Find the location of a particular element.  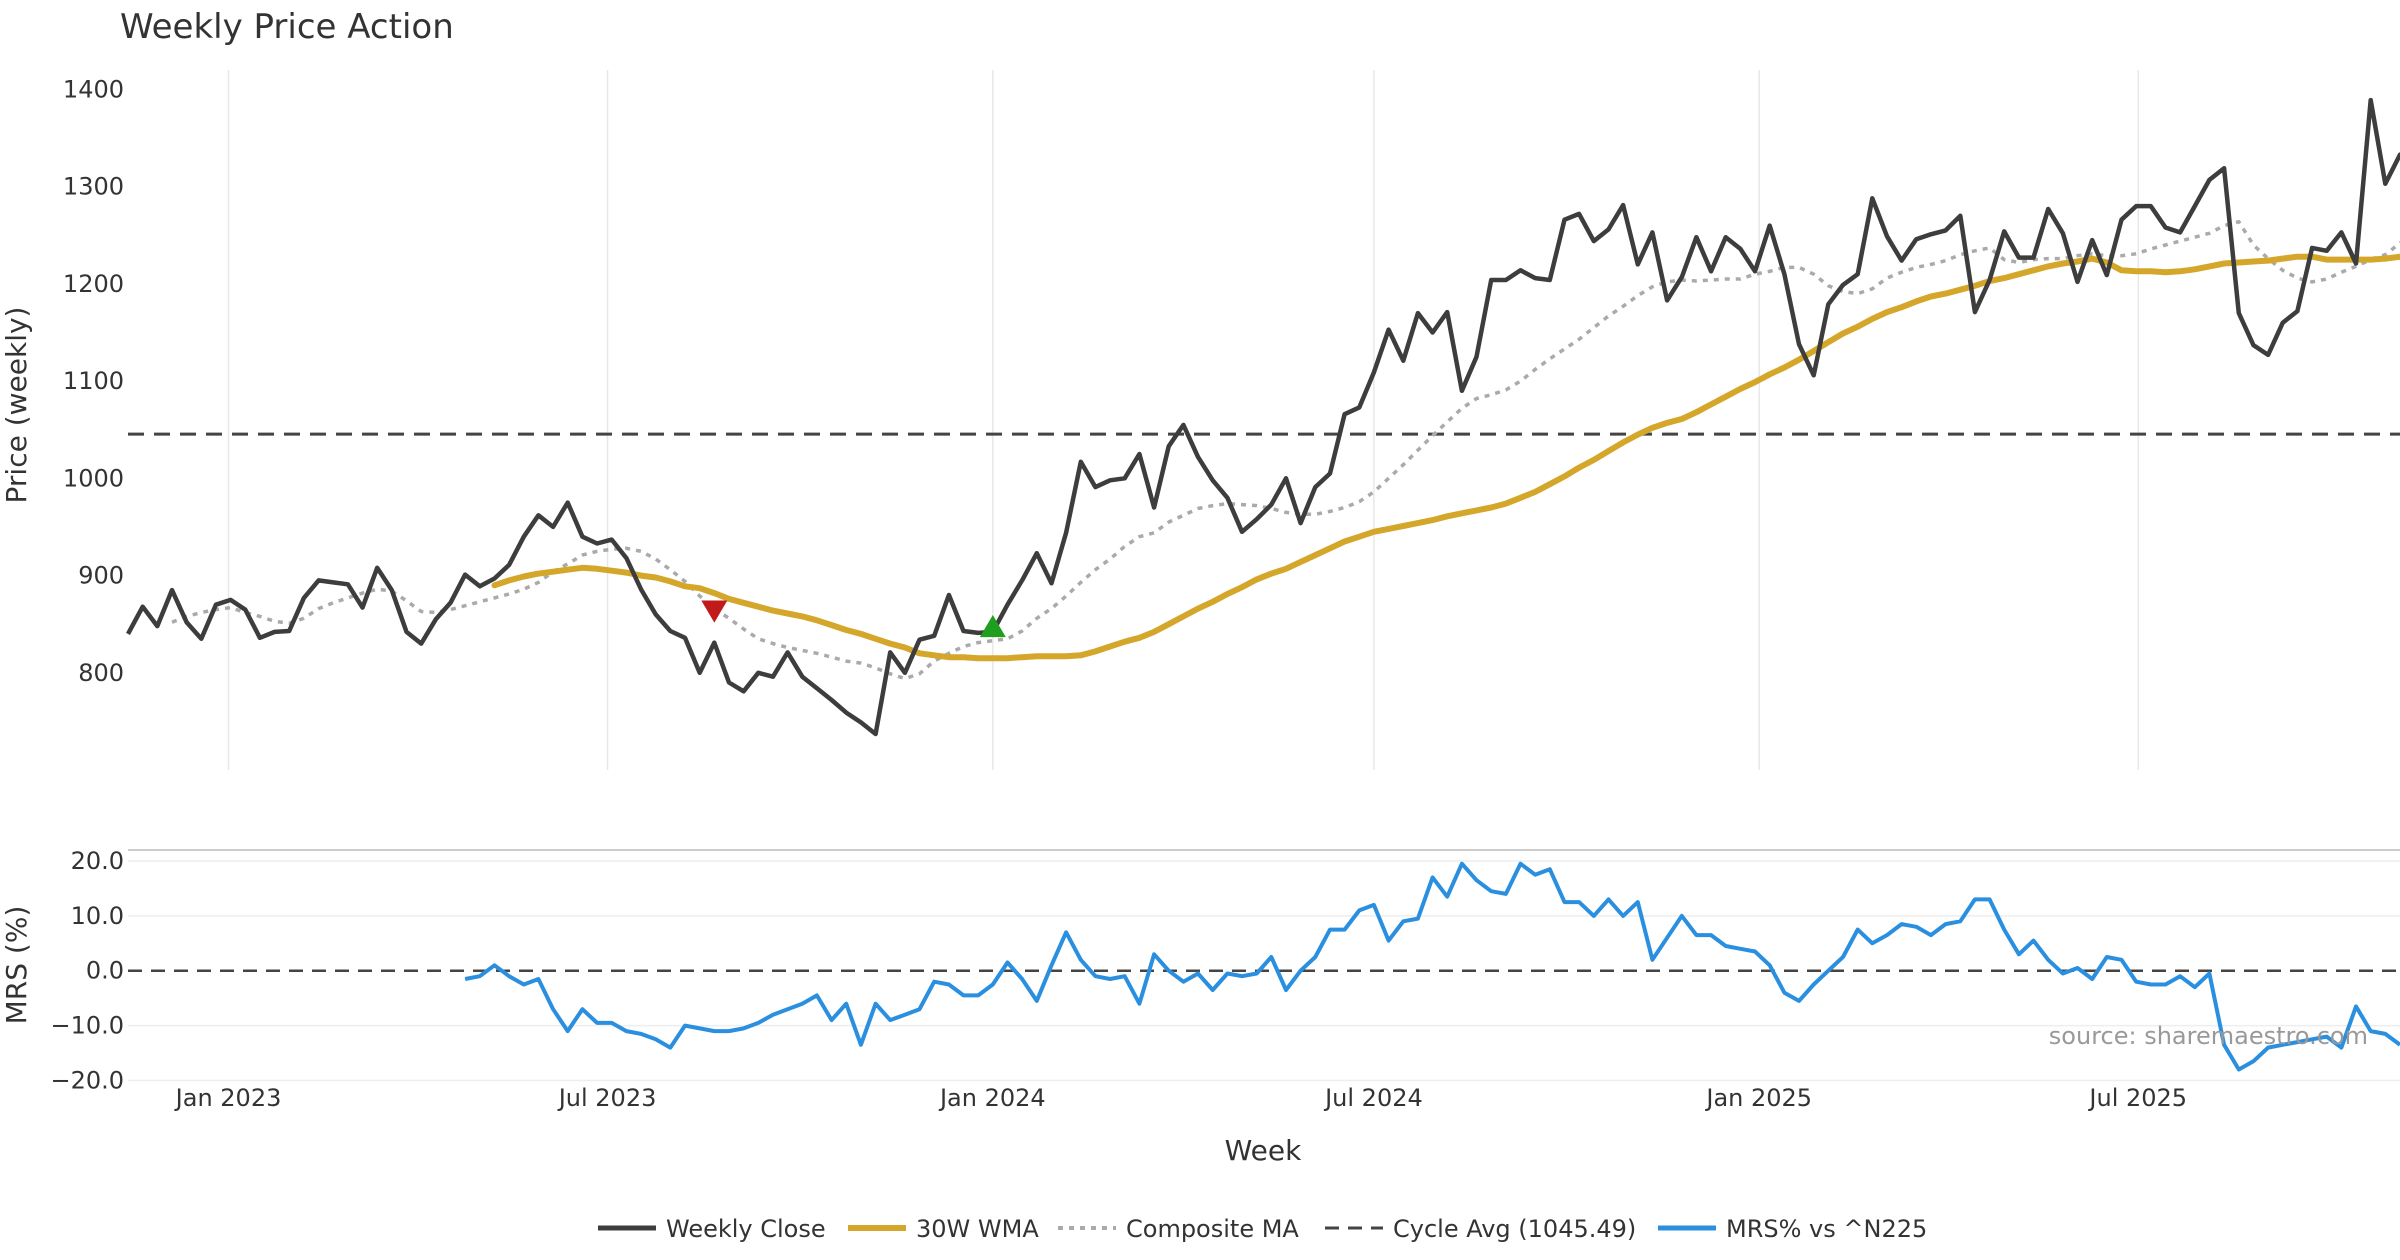

x-tick-label: Jul 2024 is located at coordinates (1373, 1098).